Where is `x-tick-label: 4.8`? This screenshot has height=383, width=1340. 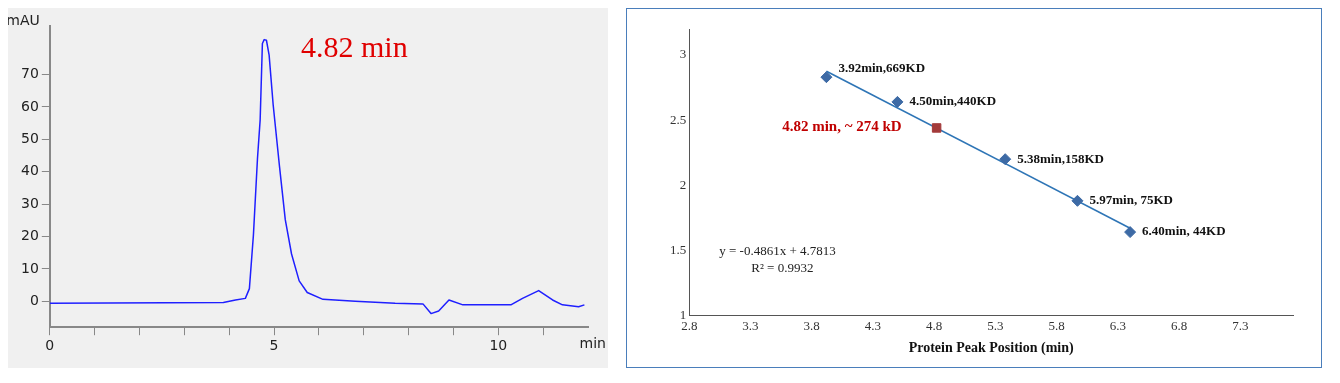 x-tick-label: 4.8 is located at coordinates (934, 325).